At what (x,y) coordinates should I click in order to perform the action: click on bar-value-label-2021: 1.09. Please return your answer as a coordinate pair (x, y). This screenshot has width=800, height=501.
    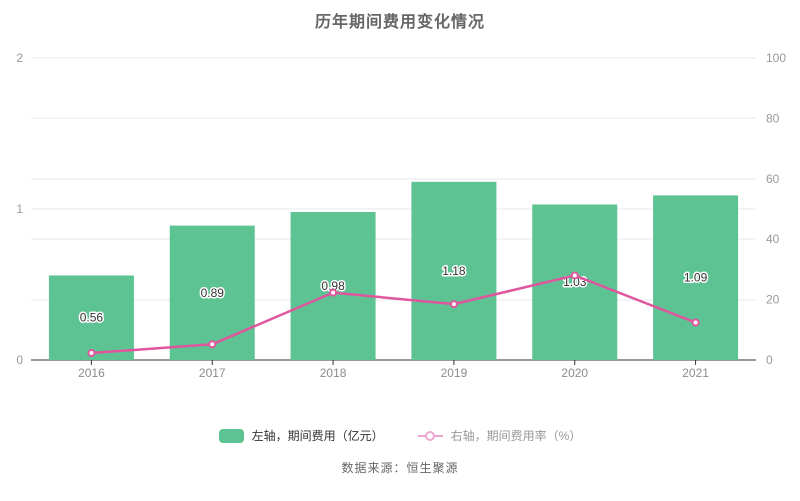
    Looking at the image, I should click on (696, 278).